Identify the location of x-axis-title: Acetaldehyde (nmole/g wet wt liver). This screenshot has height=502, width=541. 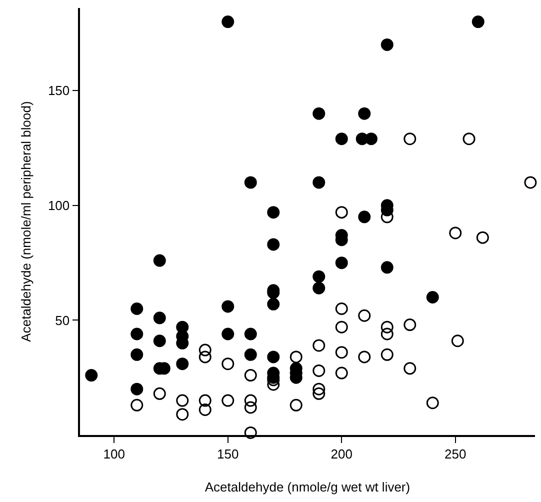
(307, 486).